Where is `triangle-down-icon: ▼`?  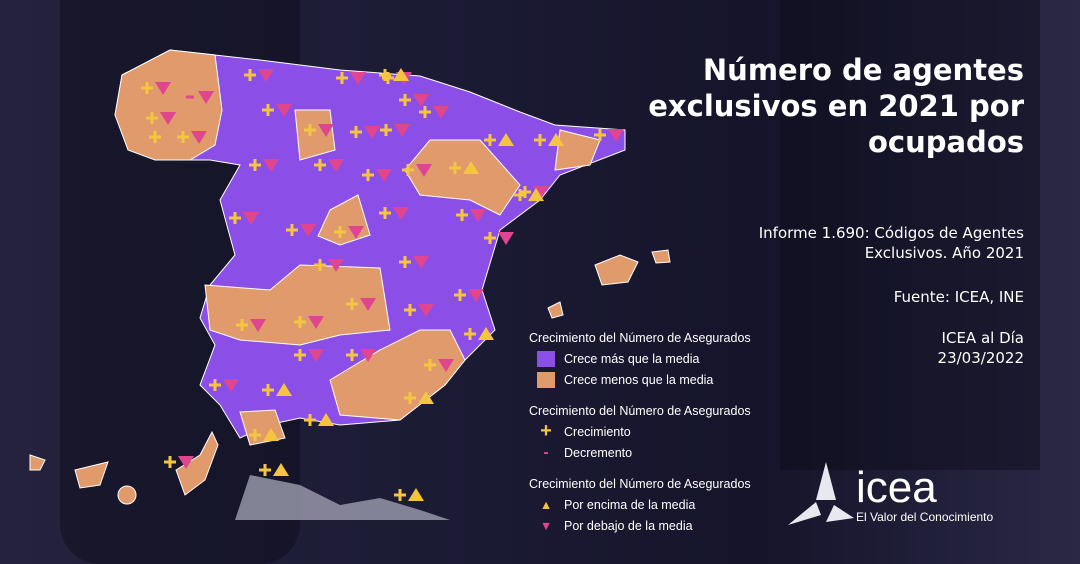
triangle-down-icon: ▼ is located at coordinates (546, 525).